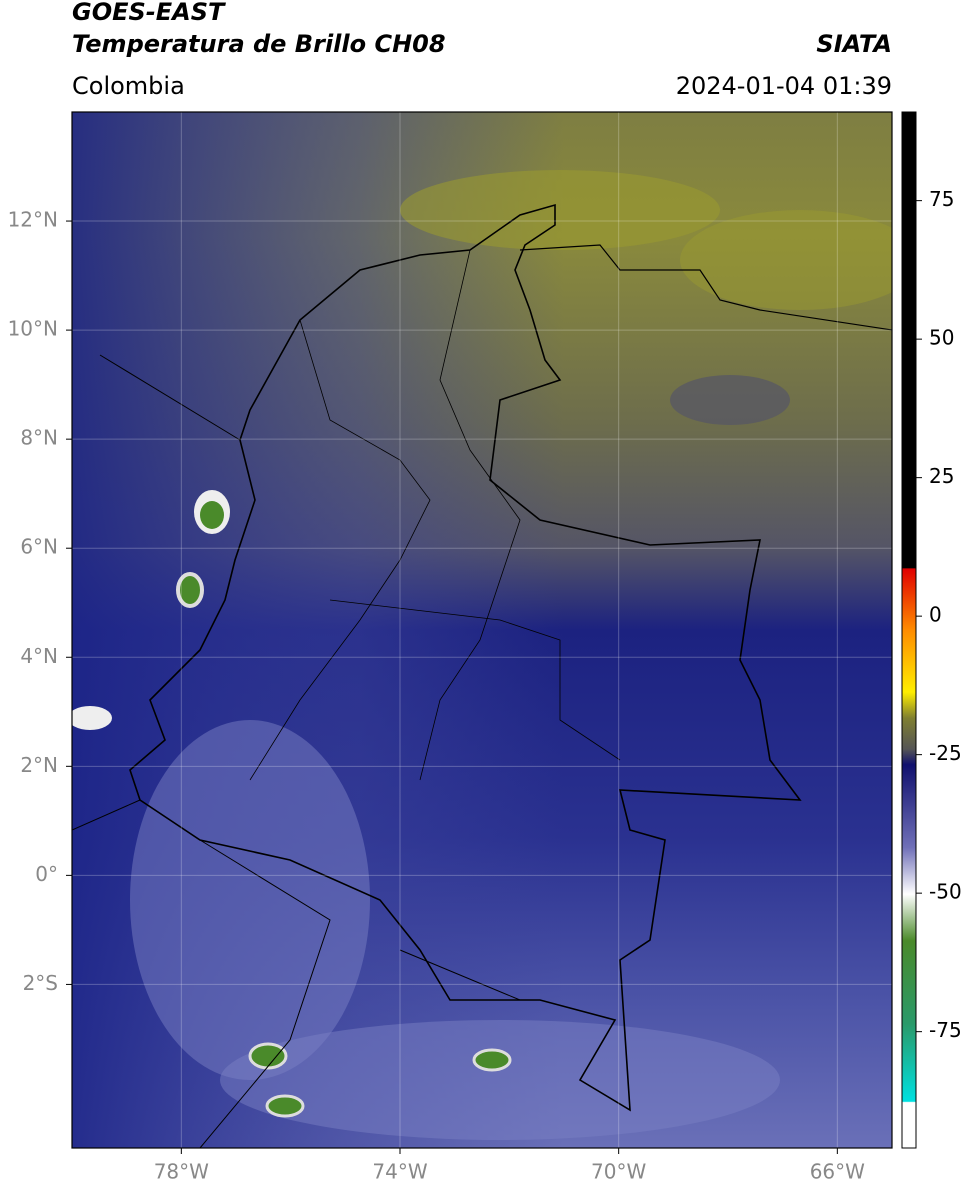 This screenshot has width=966, height=1194. I want to click on x-tick-label: 74°W, so click(399, 1172).